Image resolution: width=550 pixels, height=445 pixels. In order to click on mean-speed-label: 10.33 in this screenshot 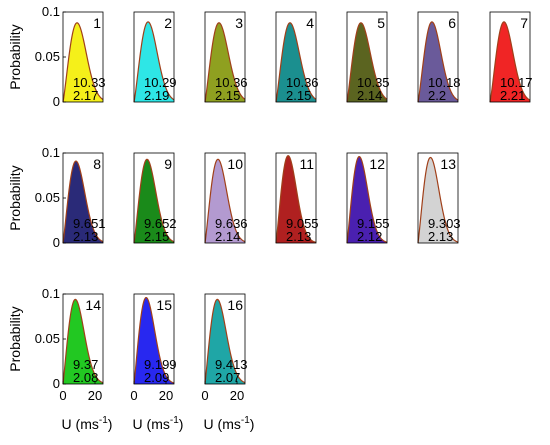, I will do `click(89, 82)`.